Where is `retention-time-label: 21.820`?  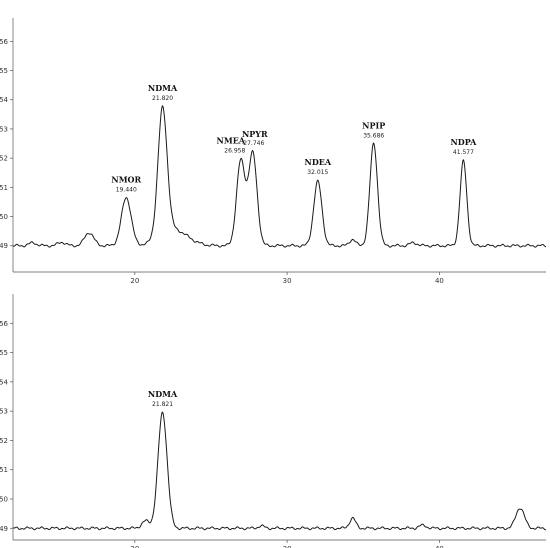 retention-time-label: 21.820 is located at coordinates (162, 98).